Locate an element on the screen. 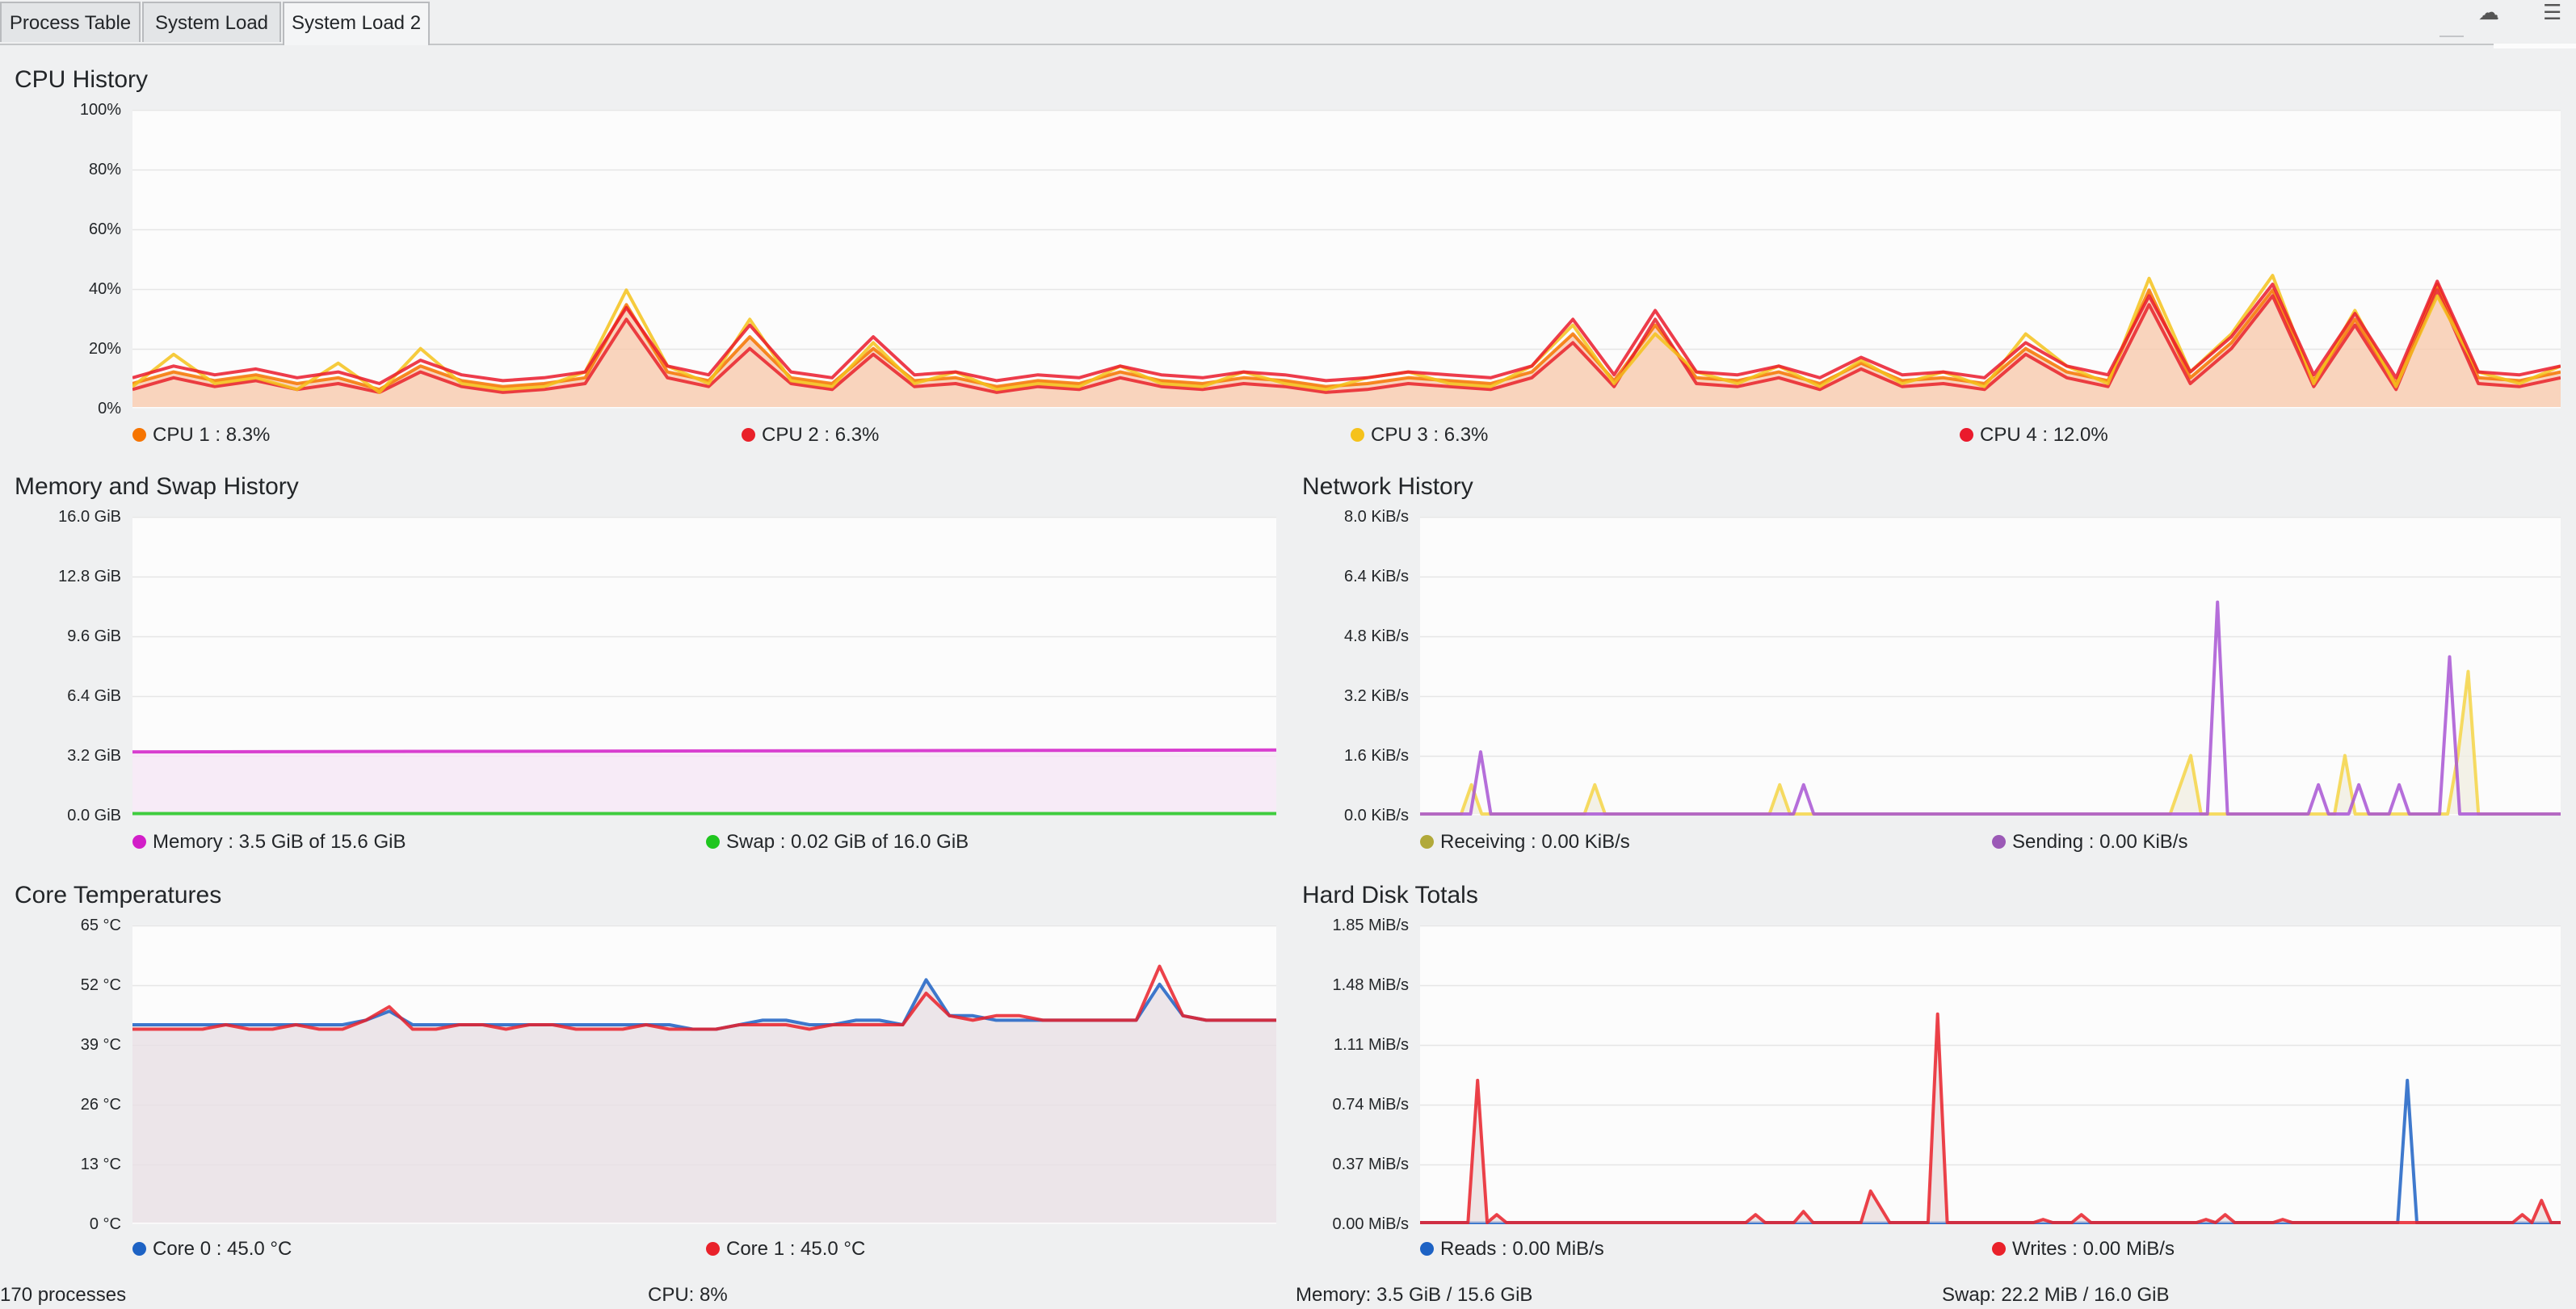 The height and width of the screenshot is (1309, 2576). status-cpu: CPU: 8% is located at coordinates (688, 1295).